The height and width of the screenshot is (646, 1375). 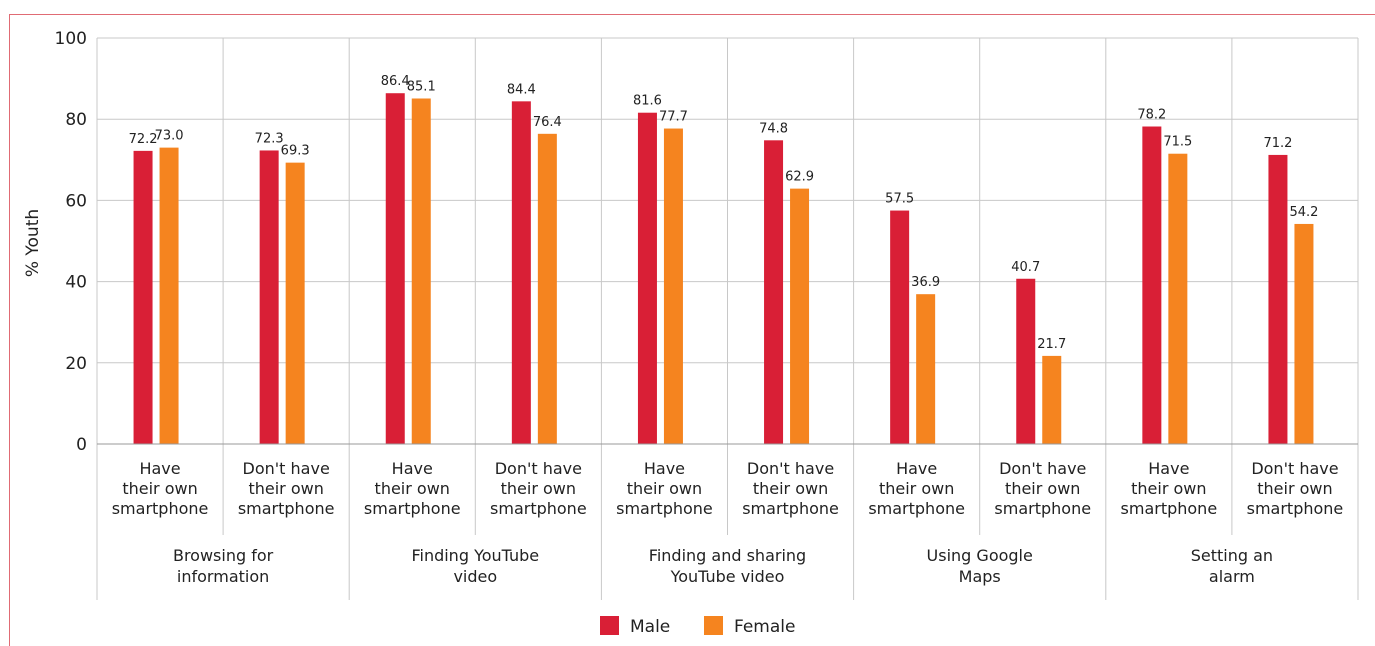 I want to click on value-label: 77.7, so click(x=673, y=117).